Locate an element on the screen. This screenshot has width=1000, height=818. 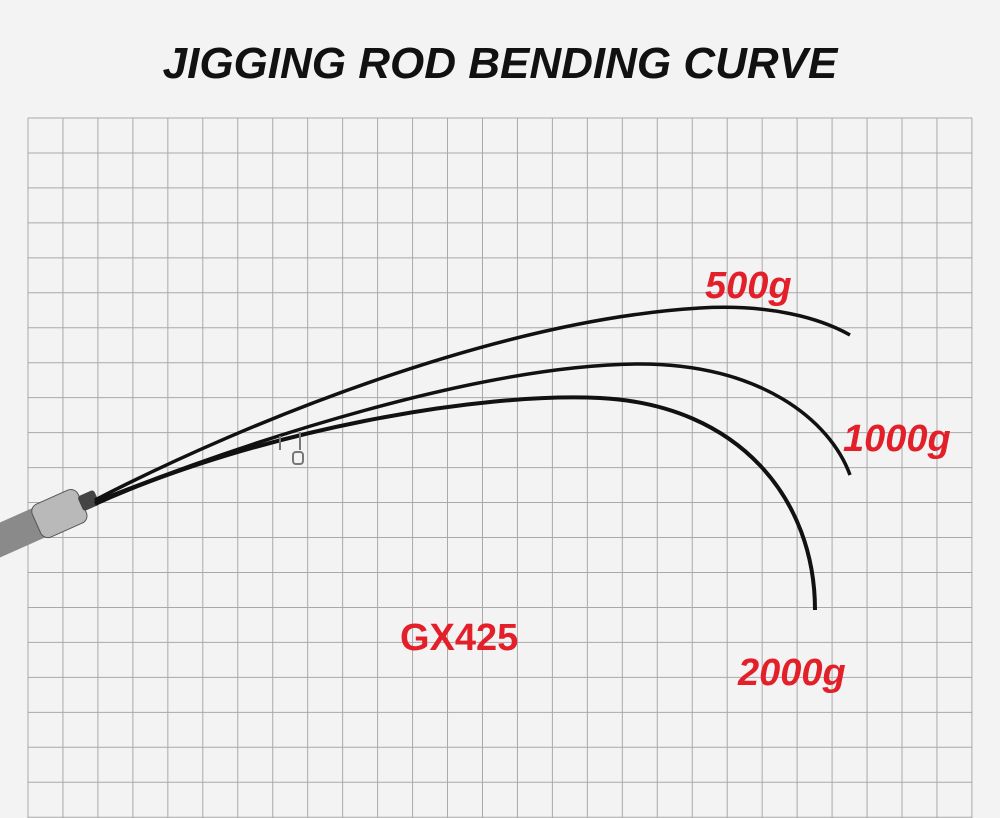
curve-label: 1000g is located at coordinates (897, 439).